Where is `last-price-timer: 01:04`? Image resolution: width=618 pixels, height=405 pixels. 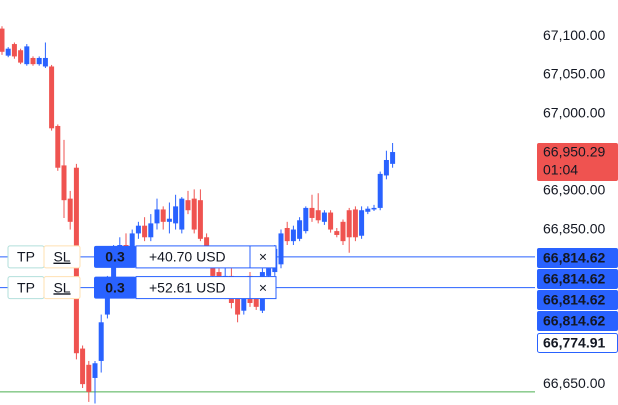 last-price-timer: 01:04 is located at coordinates (560, 170).